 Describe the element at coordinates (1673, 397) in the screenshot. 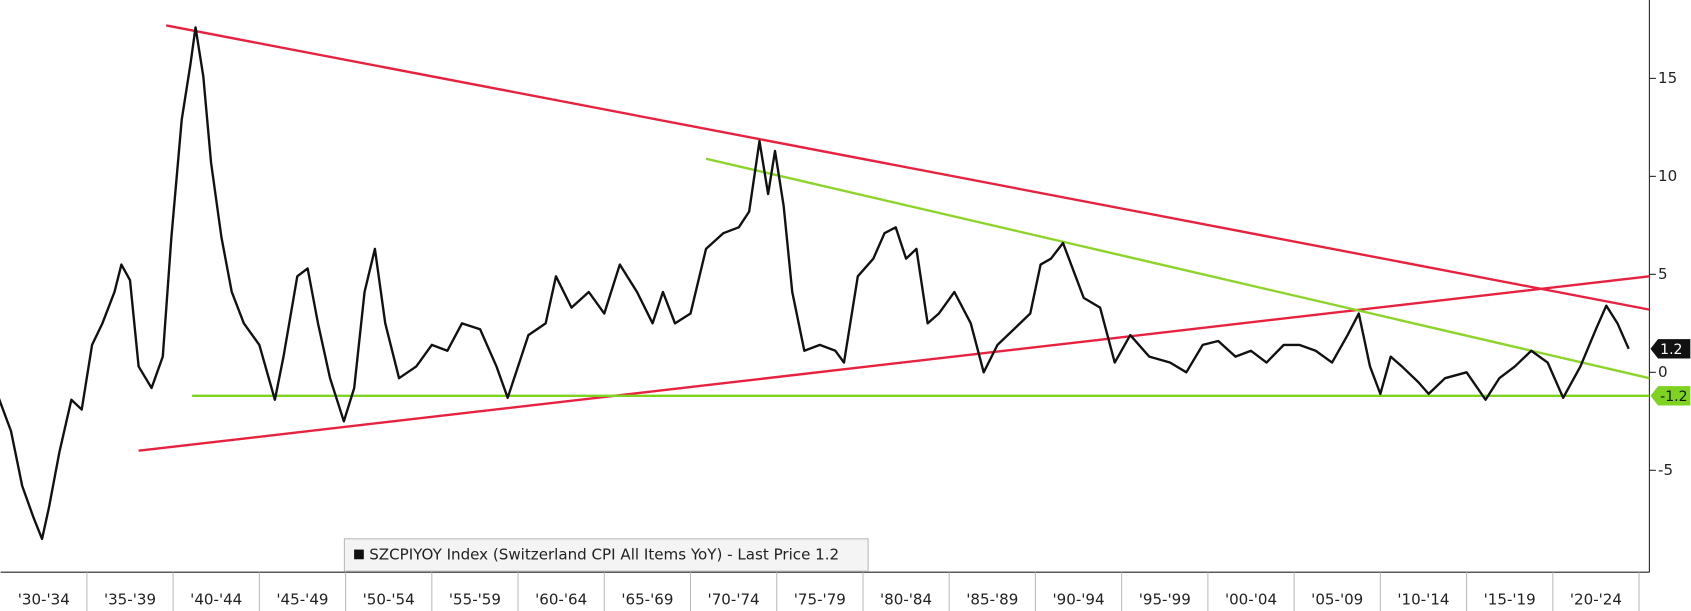

I see `value-tag-label: -1.2` at that location.